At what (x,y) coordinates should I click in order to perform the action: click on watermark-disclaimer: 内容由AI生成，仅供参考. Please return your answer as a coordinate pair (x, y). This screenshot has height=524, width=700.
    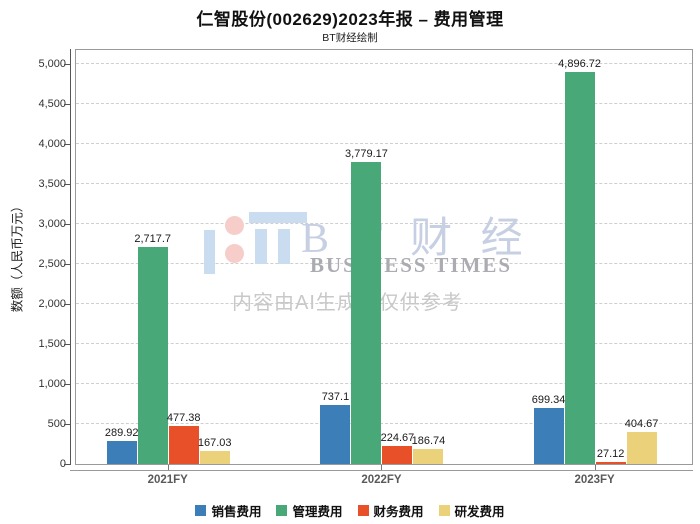
    Looking at the image, I should click on (347, 303).